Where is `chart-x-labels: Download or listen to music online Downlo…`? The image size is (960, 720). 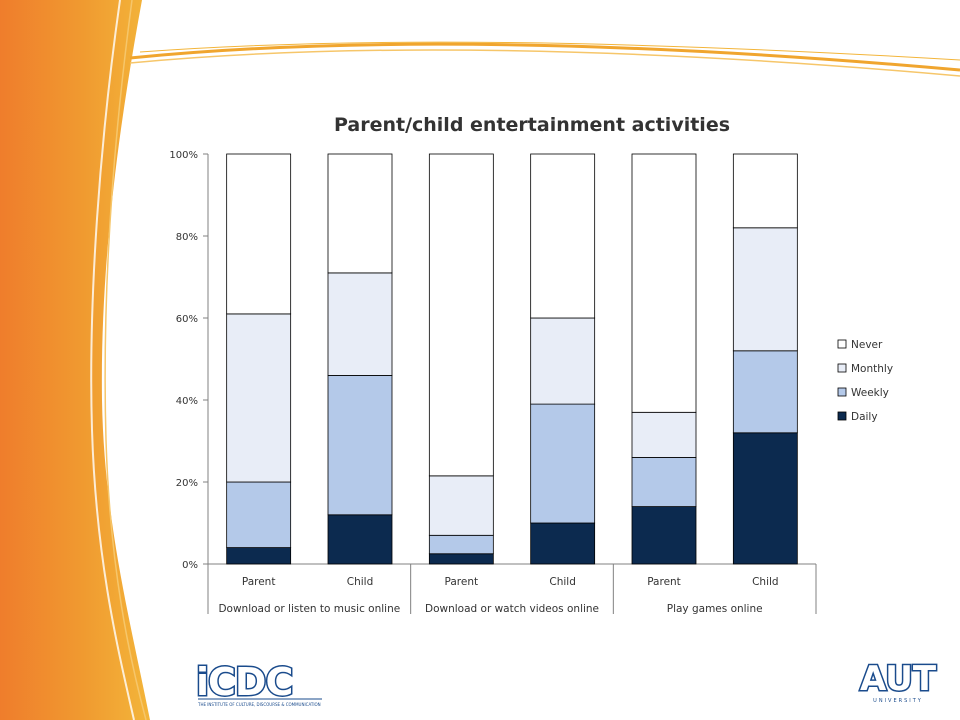 chart-x-labels: Download or listen to music online Downlo… is located at coordinates (498, 595).